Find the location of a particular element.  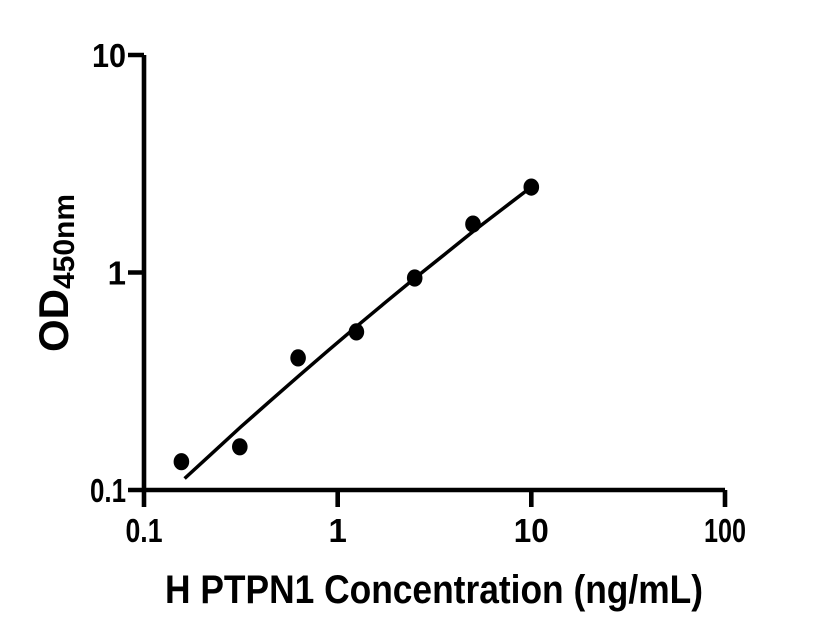

y-tick-label-10: 10 is located at coordinates (109, 55).